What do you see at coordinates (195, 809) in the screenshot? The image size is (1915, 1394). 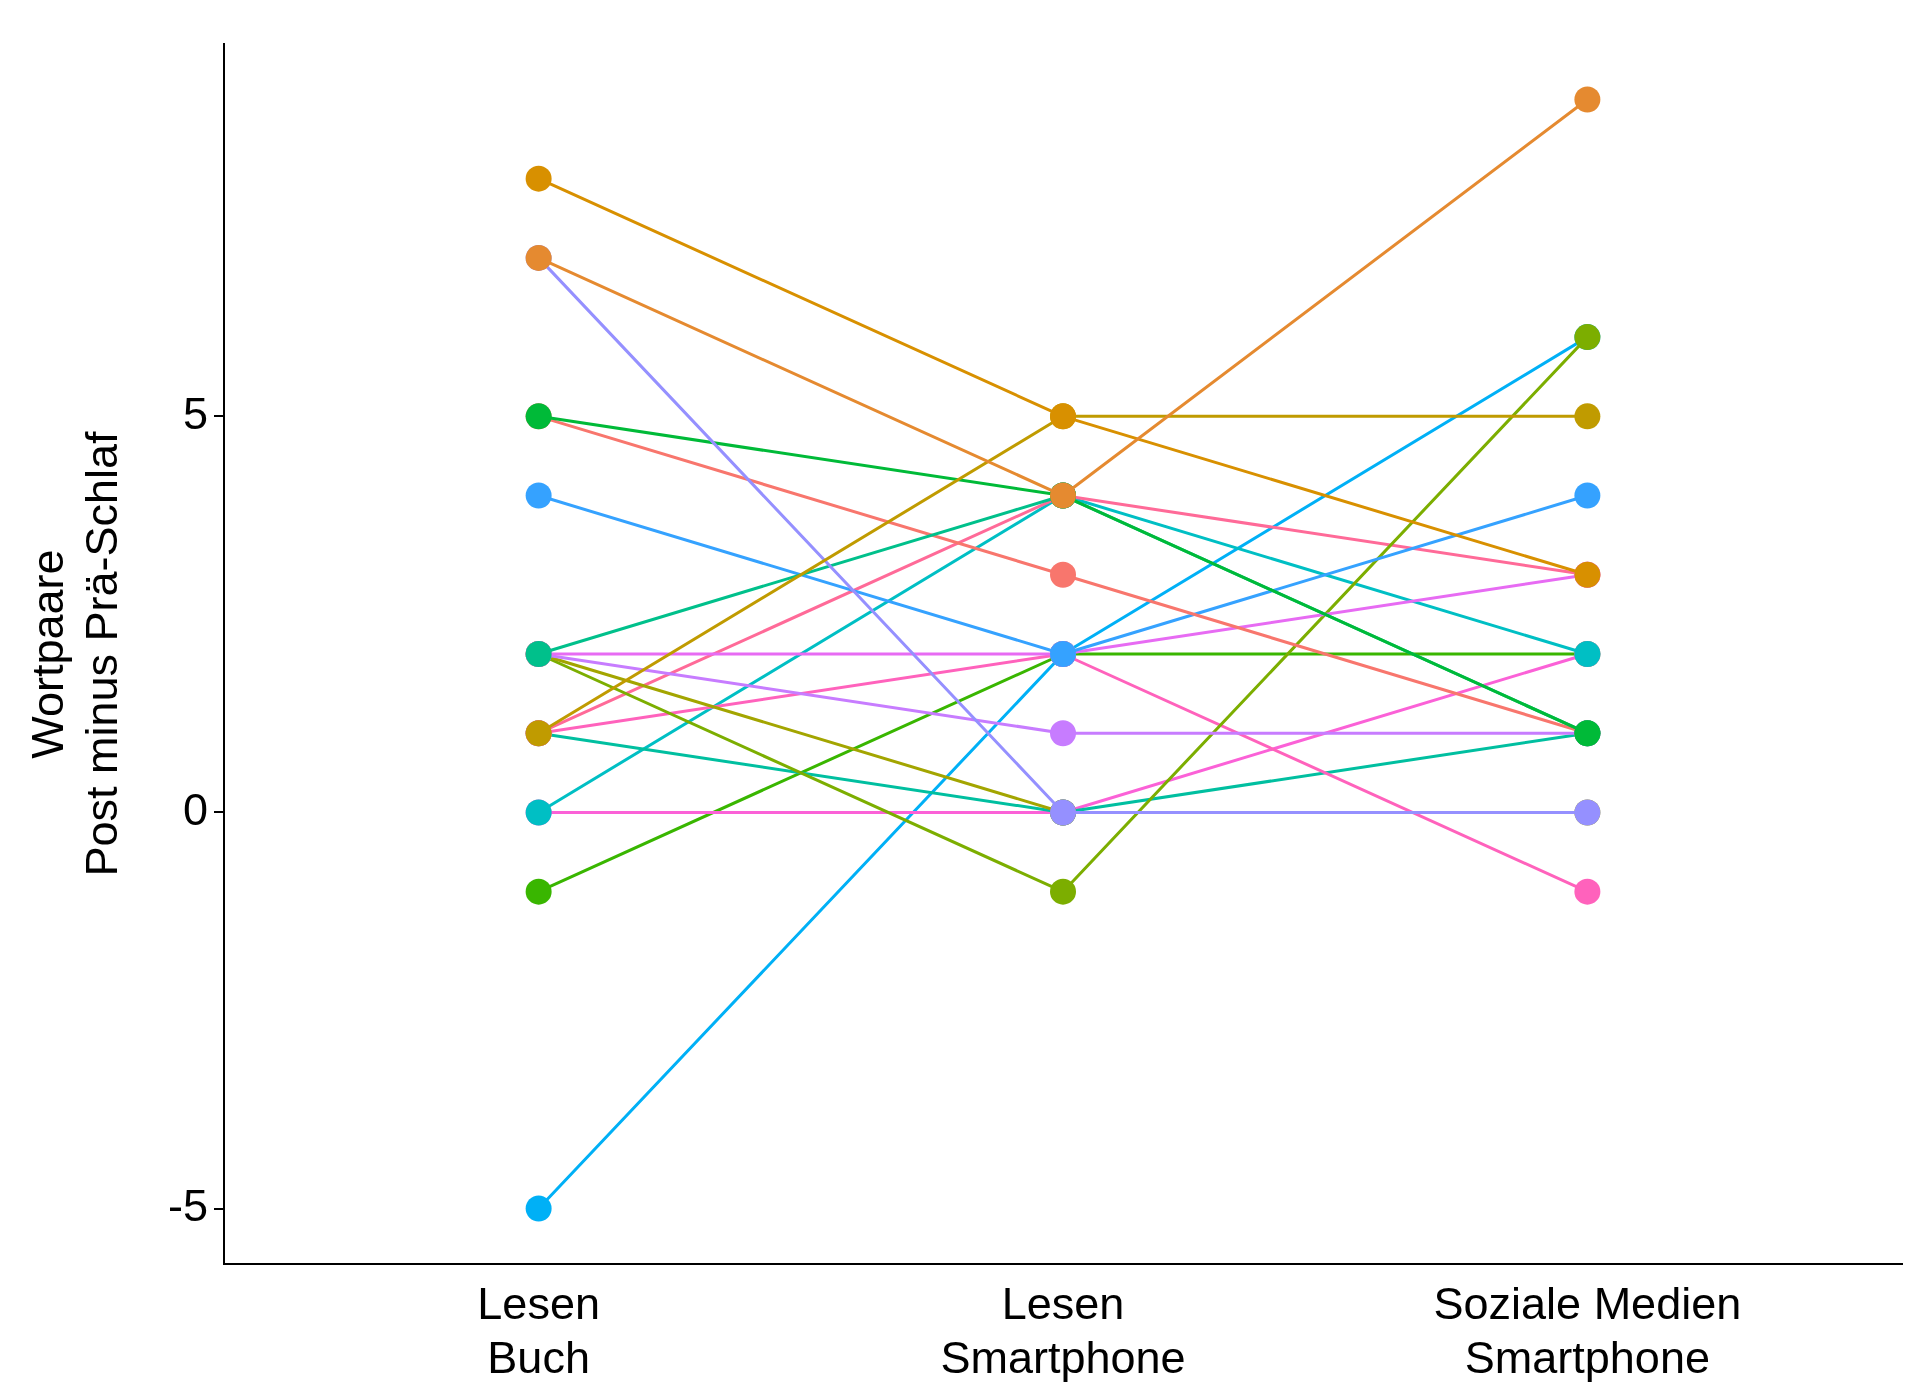 I see `y-tick-label: 0` at bounding box center [195, 809].